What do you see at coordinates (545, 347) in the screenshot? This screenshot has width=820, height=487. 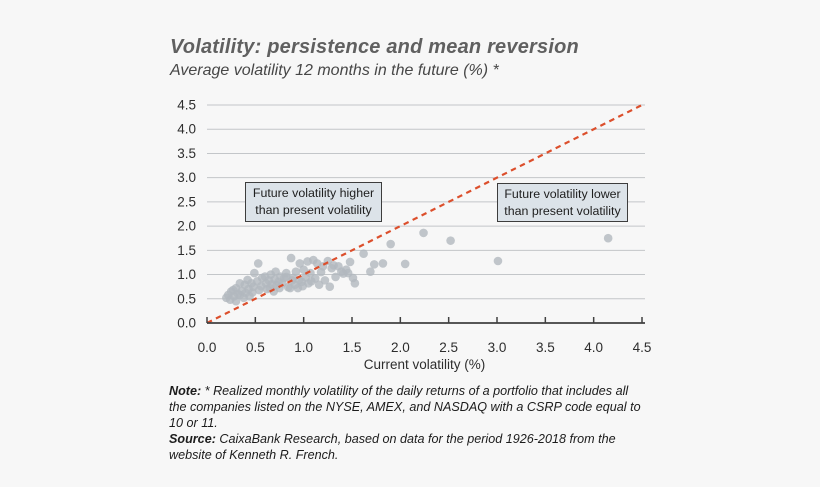 I see `x-tick-label: 3.5` at bounding box center [545, 347].